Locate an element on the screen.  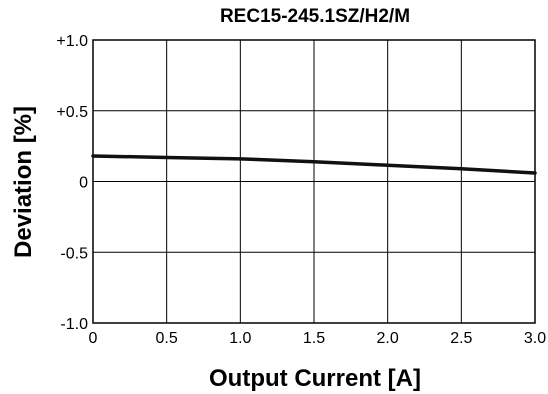
y-axis-ticks: +1.0 +0.5 0 -0.5 -1.0 is located at coordinates (72, 183).